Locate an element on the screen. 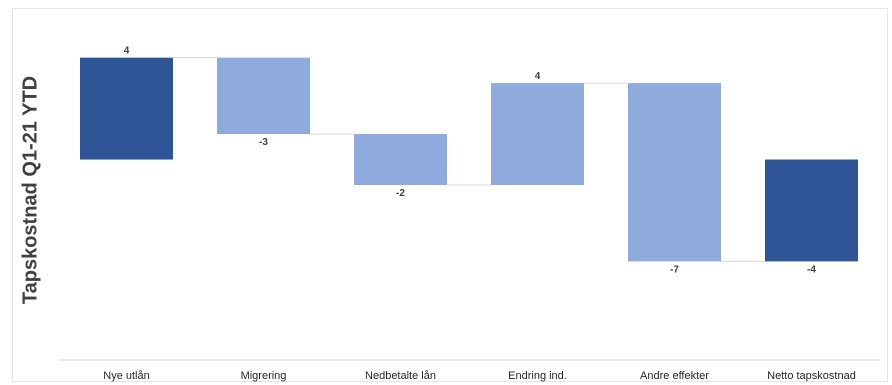  x-tick-label: Netto tapskostnad is located at coordinates (811, 376).